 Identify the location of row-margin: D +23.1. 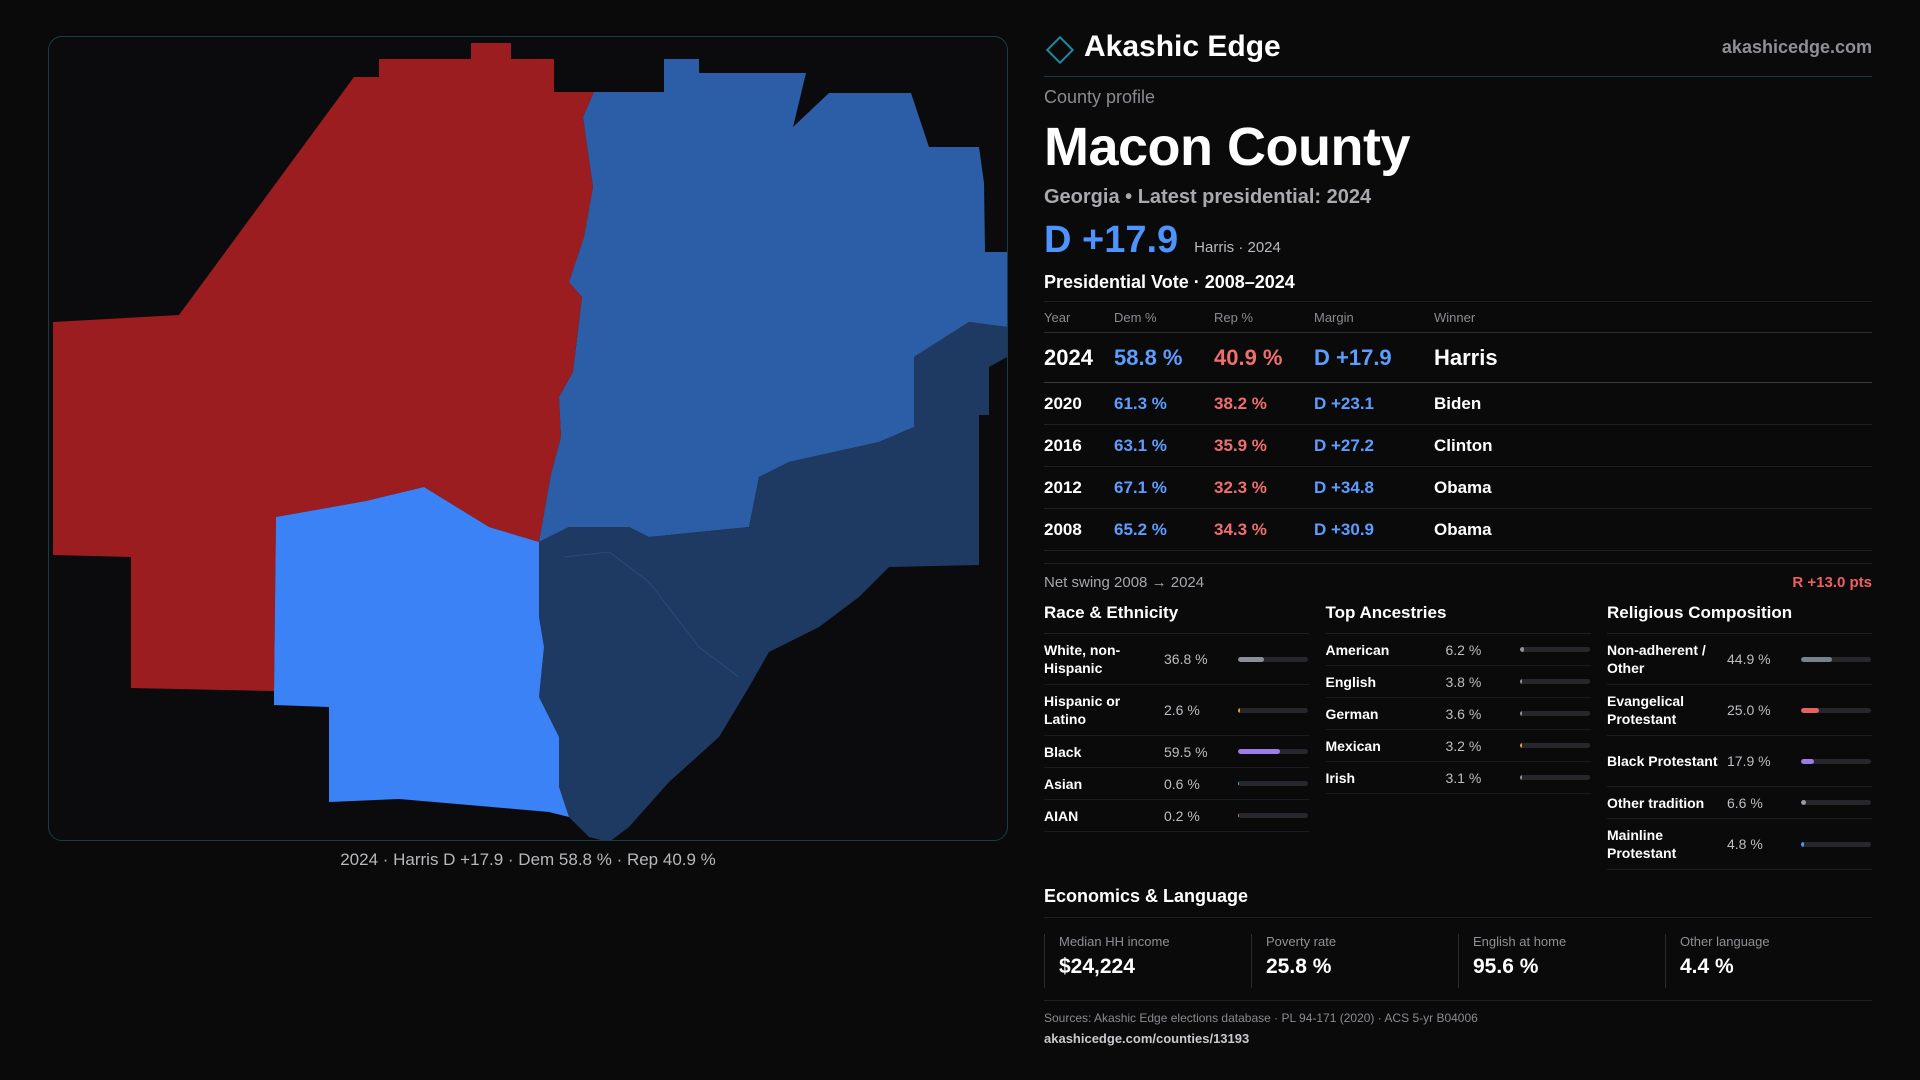
(1344, 403).